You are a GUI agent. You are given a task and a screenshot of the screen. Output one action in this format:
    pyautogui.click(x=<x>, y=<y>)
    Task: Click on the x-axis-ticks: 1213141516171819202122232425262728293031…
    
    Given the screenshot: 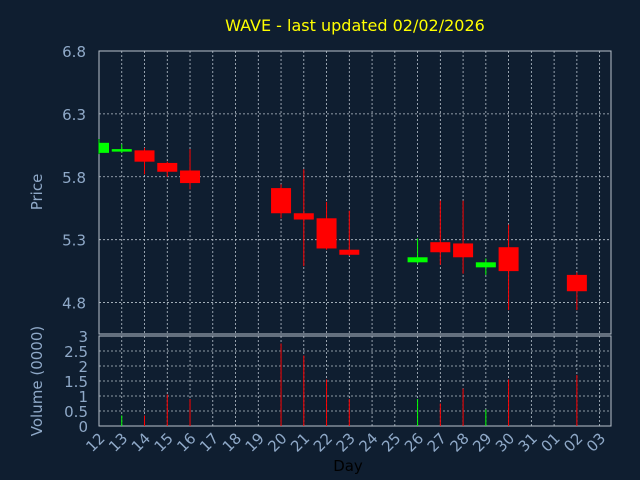 What is the action you would take?
    pyautogui.click(x=345, y=442)
    